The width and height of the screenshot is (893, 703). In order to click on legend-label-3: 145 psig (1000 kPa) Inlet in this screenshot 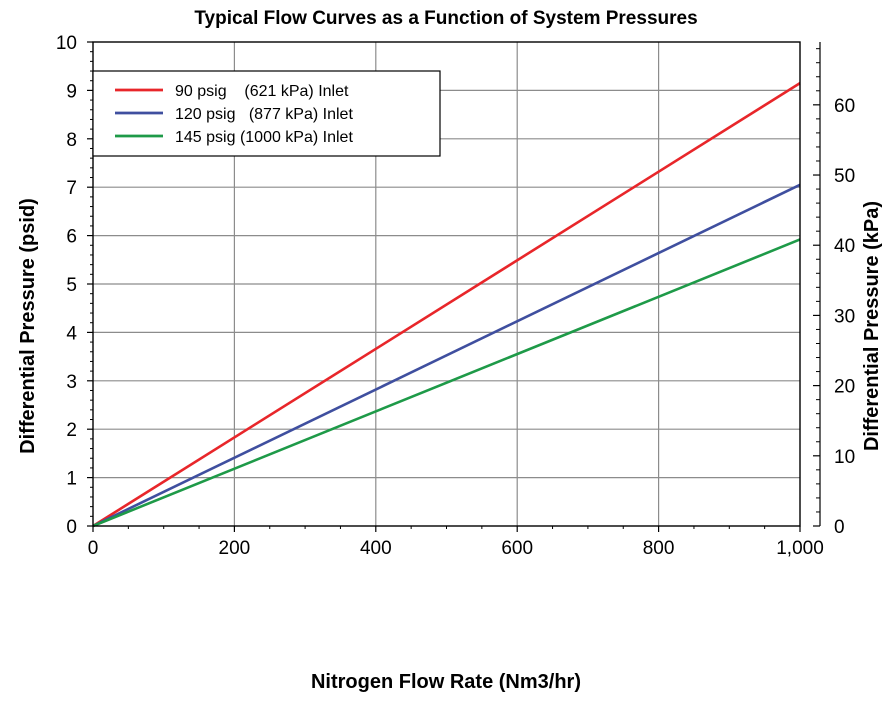, I will do `click(264, 137)`.